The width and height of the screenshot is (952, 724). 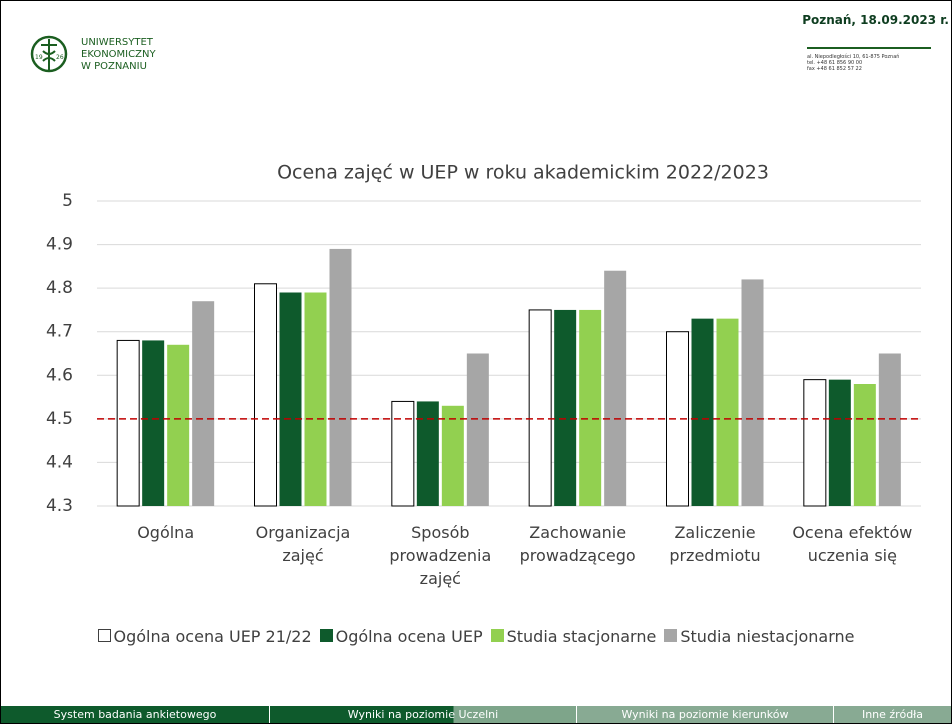 I want to click on legend-label: Ogólna ocena UEP, so click(x=409, y=636).